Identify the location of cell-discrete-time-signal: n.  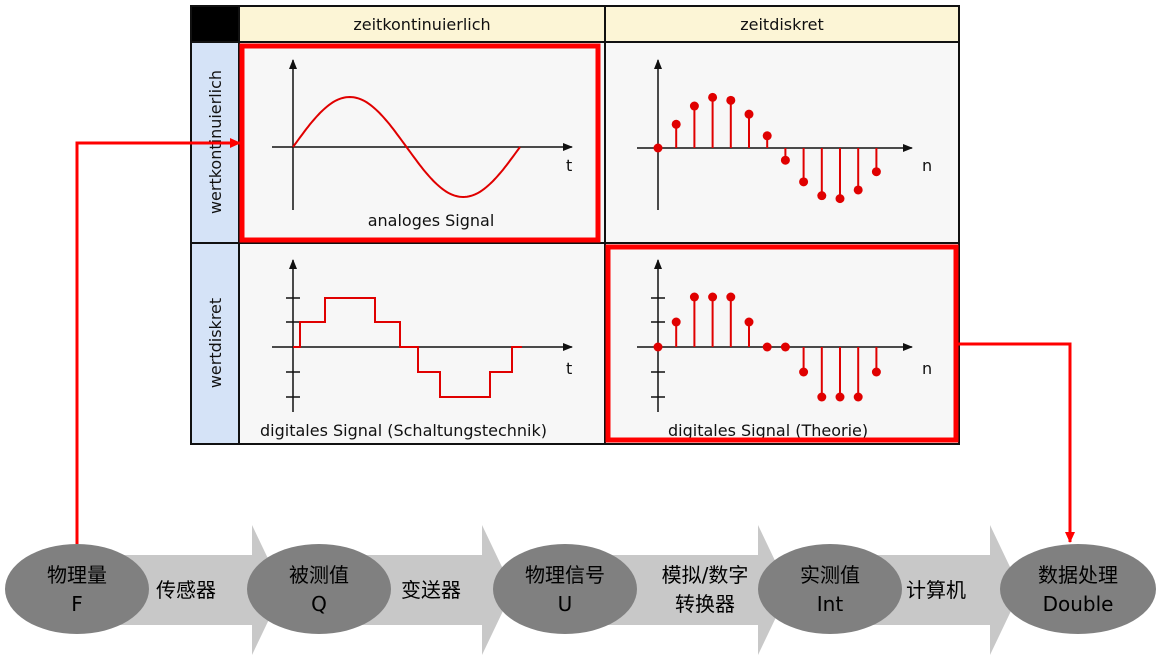
(784, 134).